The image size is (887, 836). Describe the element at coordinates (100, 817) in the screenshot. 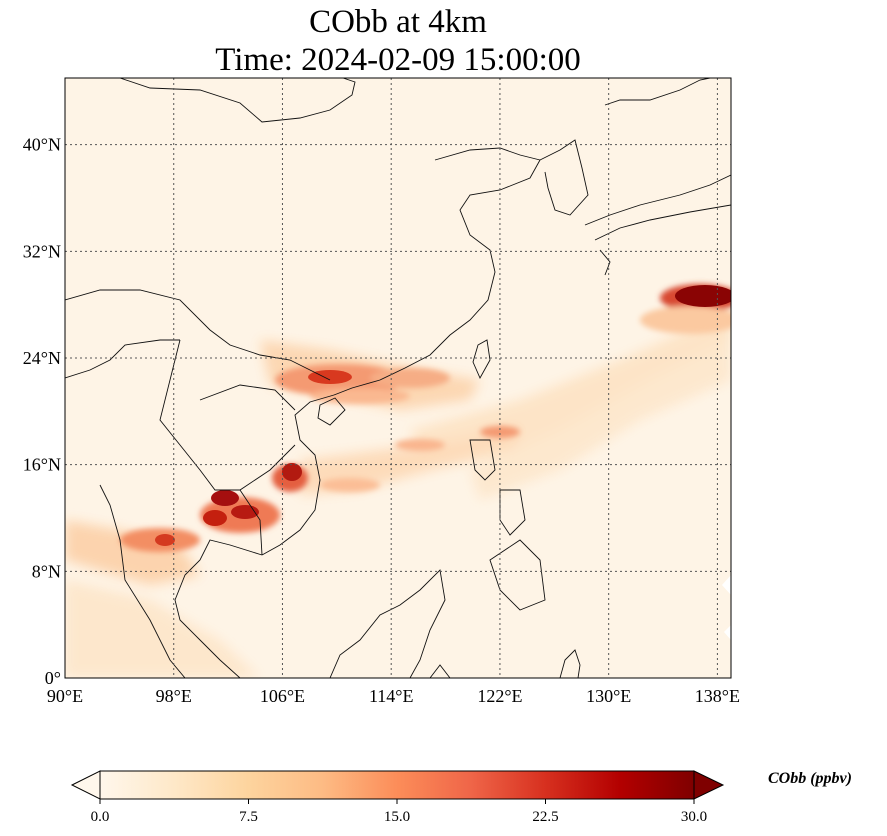

I see `colorbar-tick-label: 0.0` at that location.